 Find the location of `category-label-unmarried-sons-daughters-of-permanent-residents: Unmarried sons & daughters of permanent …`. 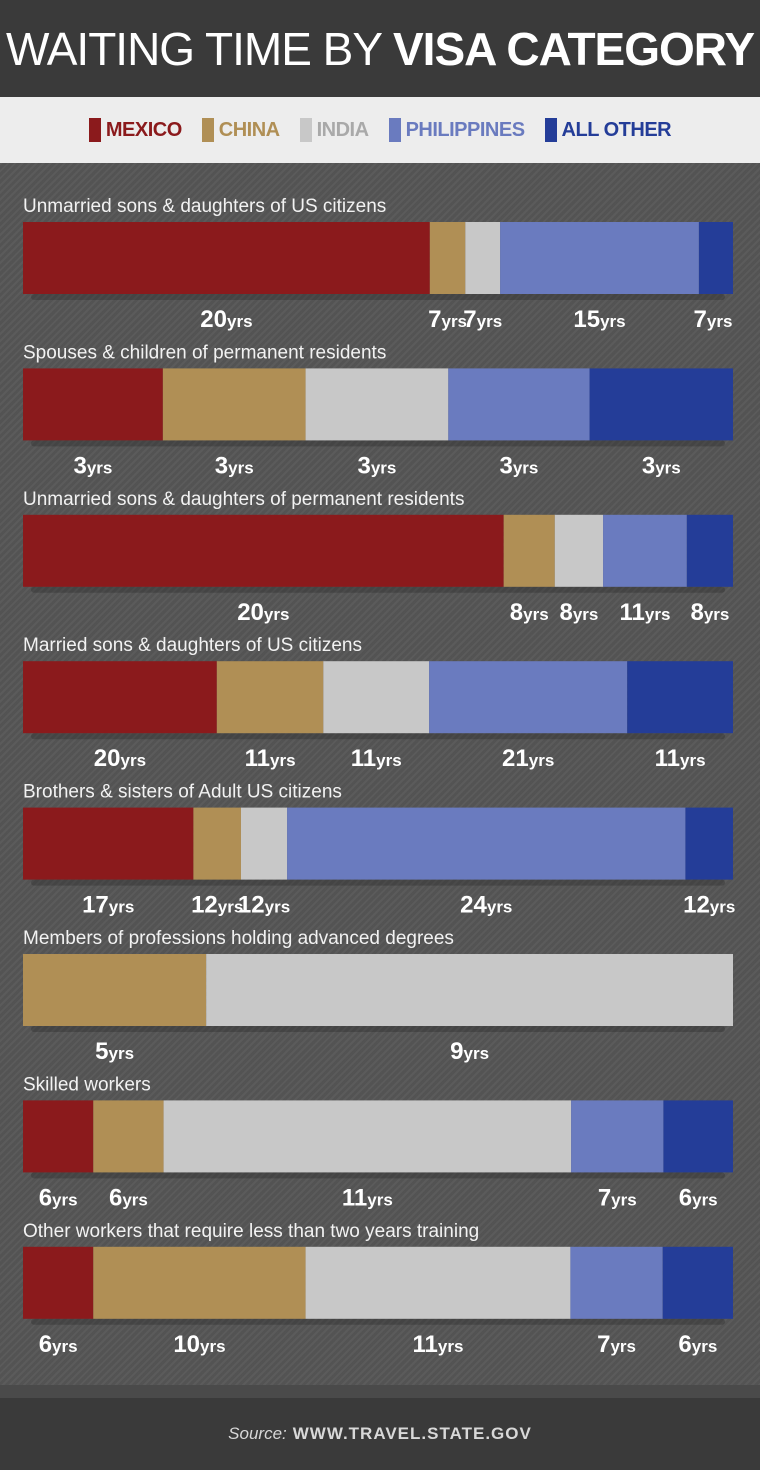

category-label-unmarried-sons-daughters-of-permanent-residents: Unmarried sons & daughters of permanent … is located at coordinates (243, 499).